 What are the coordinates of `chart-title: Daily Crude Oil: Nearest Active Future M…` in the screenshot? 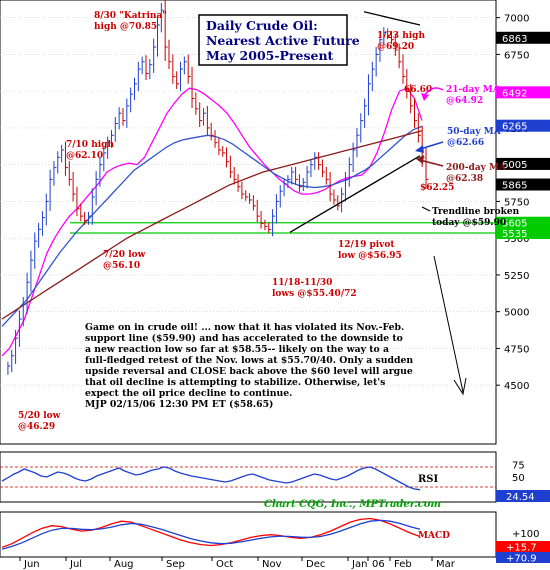 It's located at (279, 40).